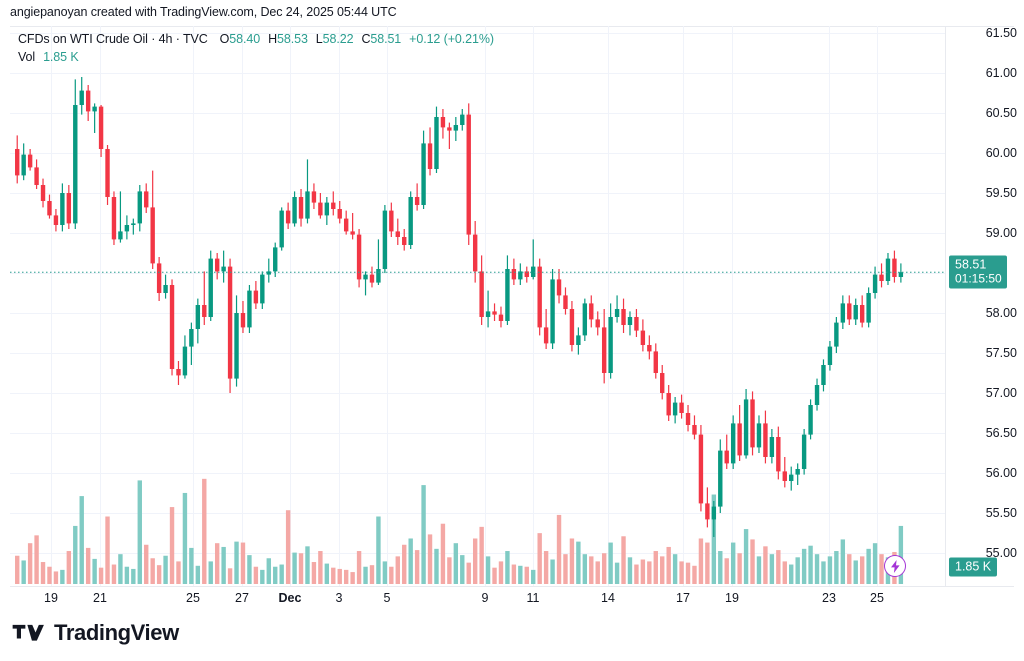 This screenshot has height=661, width=1024. I want to click on price-tick-label: 56.00, so click(1001, 473).